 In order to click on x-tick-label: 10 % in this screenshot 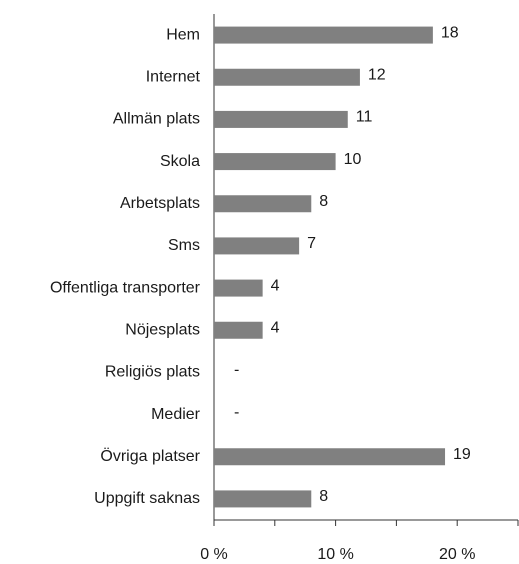, I will do `click(335, 554)`.